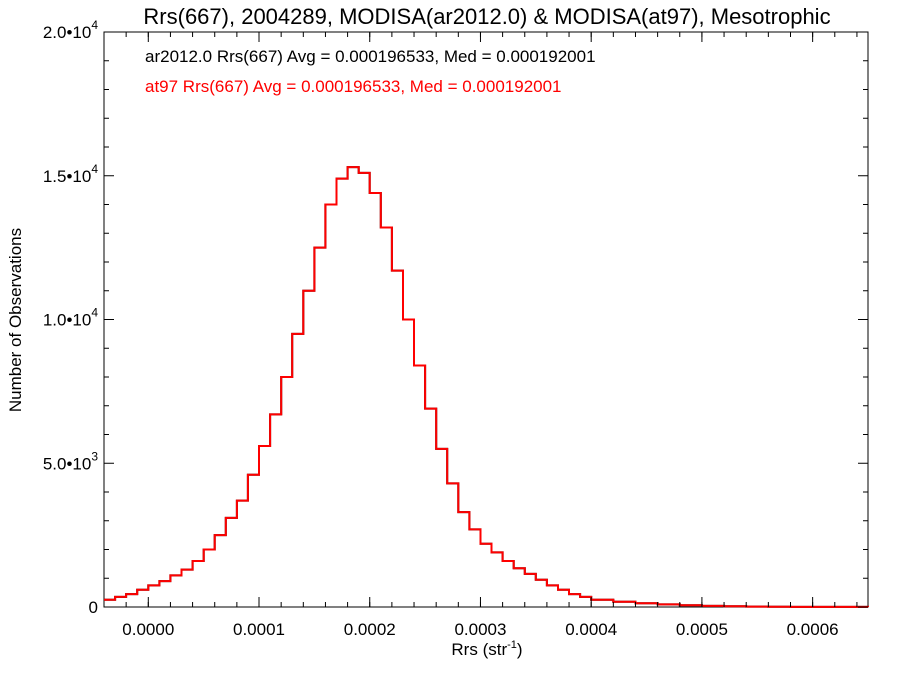  Describe the element at coordinates (148, 629) in the screenshot. I see `x-tick-label: 0.0000` at that location.